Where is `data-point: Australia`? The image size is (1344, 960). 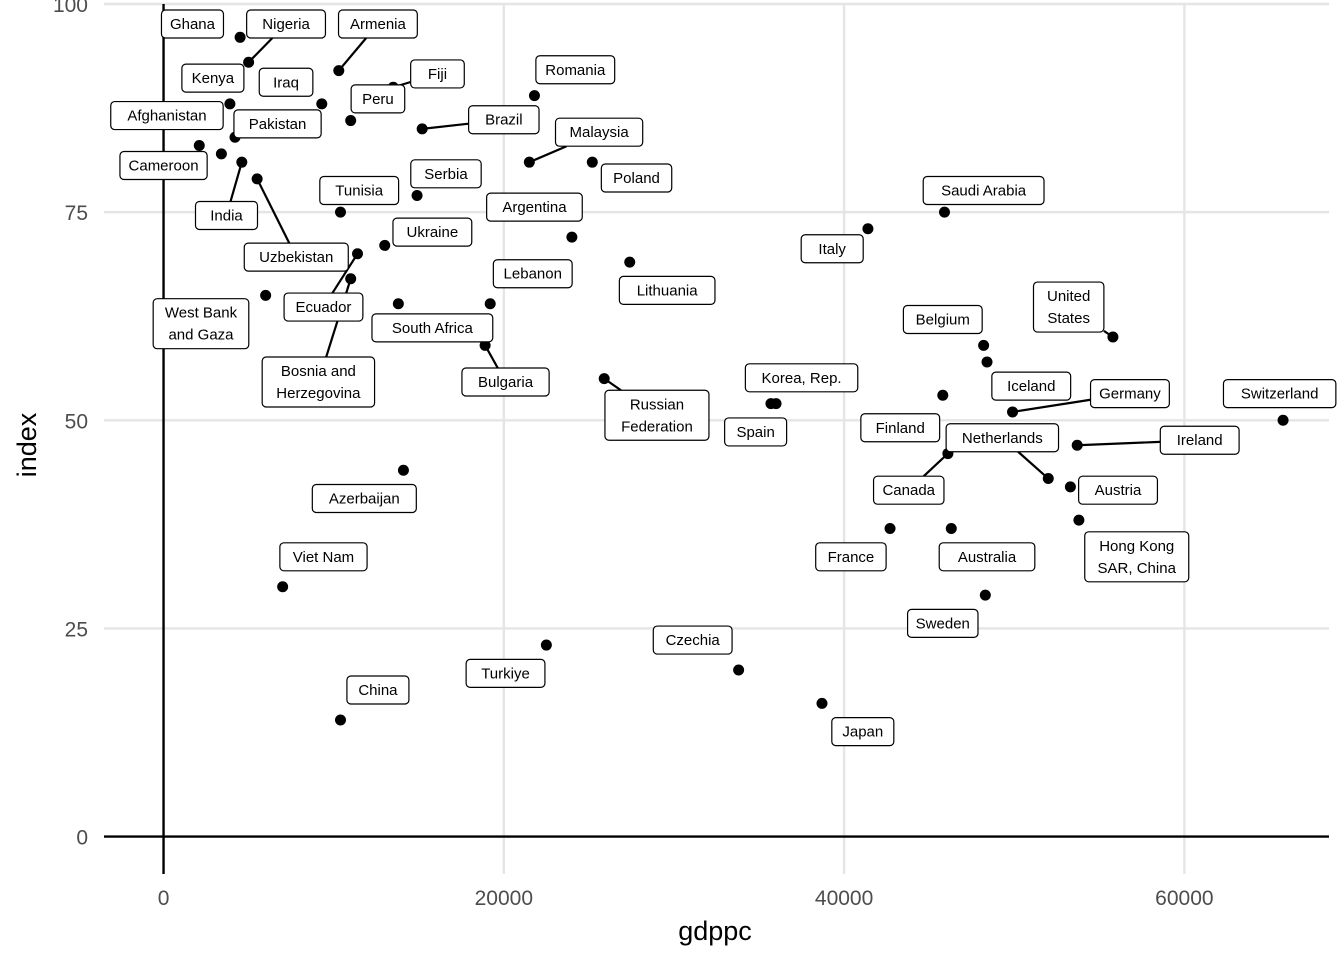 data-point: Australia is located at coordinates (951, 528).